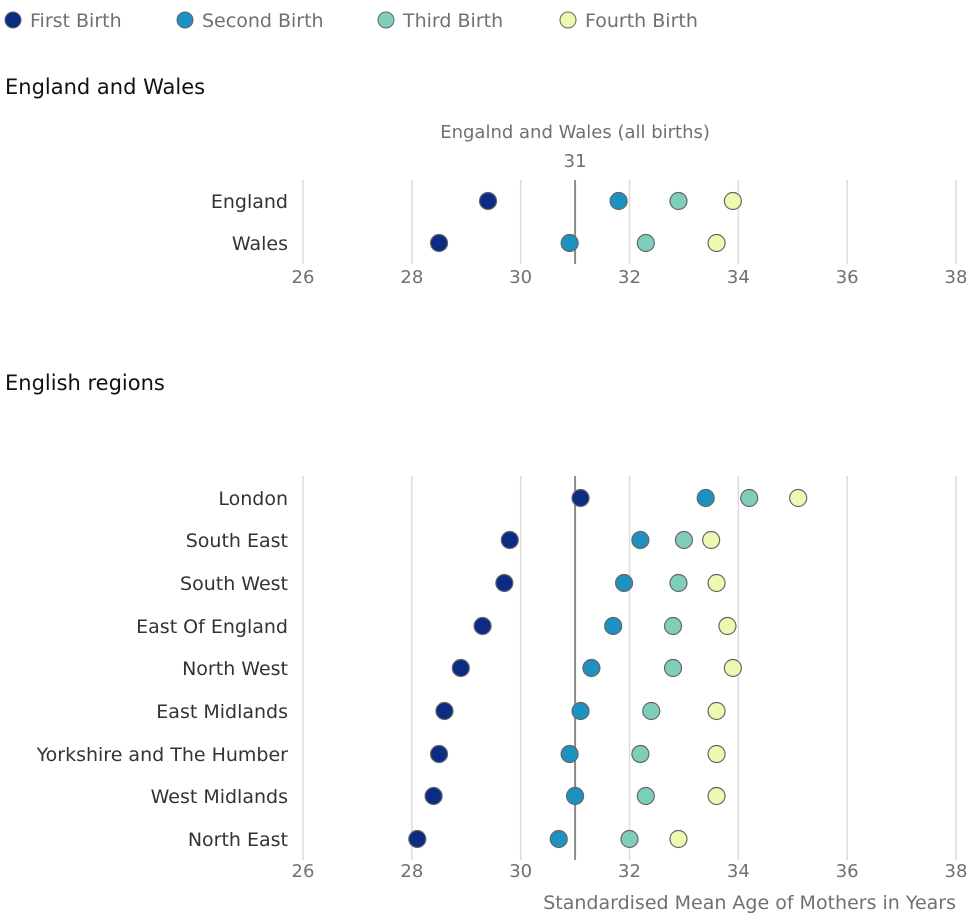 The height and width of the screenshot is (924, 980). Describe the element at coordinates (105, 87) in the screenshot. I see `section-title: England and Wales` at that location.